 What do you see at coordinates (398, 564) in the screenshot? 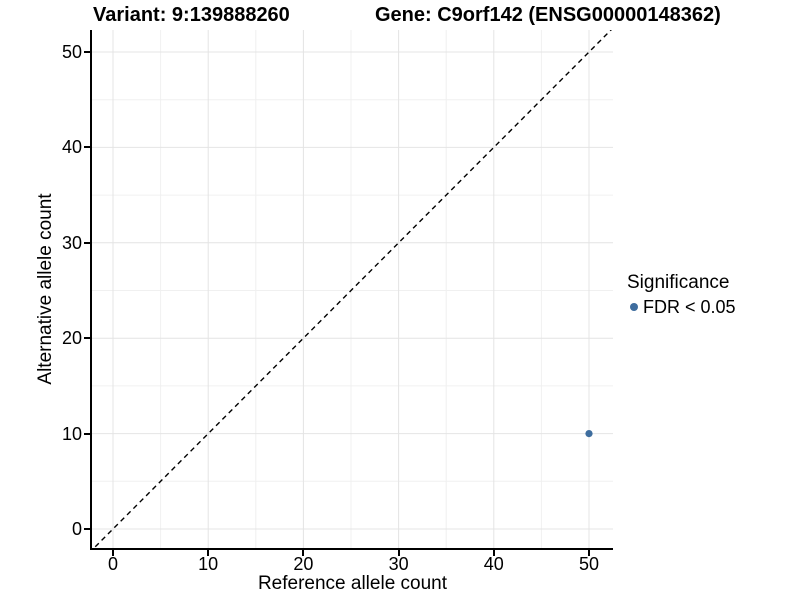
I see `x-tick-label: 30` at bounding box center [398, 564].